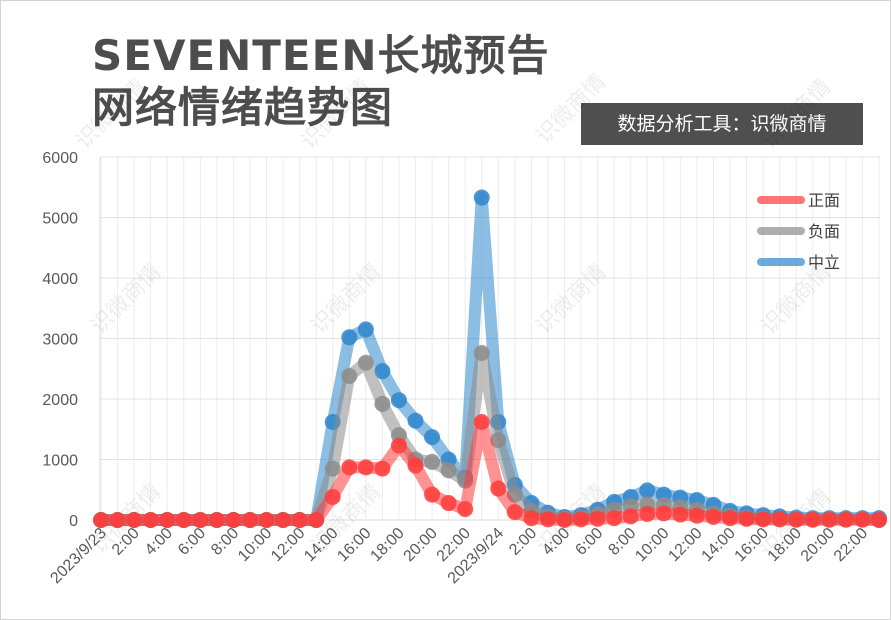 This screenshot has height=620, width=891. What do you see at coordinates (60, 158) in the screenshot?
I see `y-tick-label: 6000` at bounding box center [60, 158].